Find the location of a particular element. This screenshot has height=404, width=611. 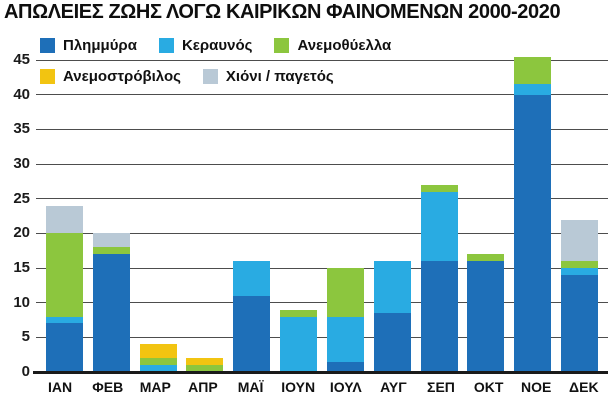

x-tick-label: ΔΕΚ is located at coordinates (584, 387).